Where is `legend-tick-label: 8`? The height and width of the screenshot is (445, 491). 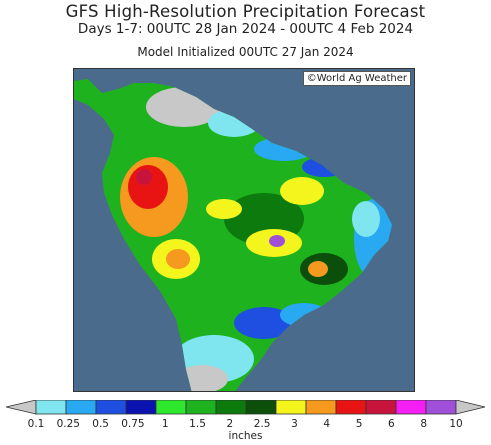 legend-tick-label: 8 is located at coordinates (424, 424).